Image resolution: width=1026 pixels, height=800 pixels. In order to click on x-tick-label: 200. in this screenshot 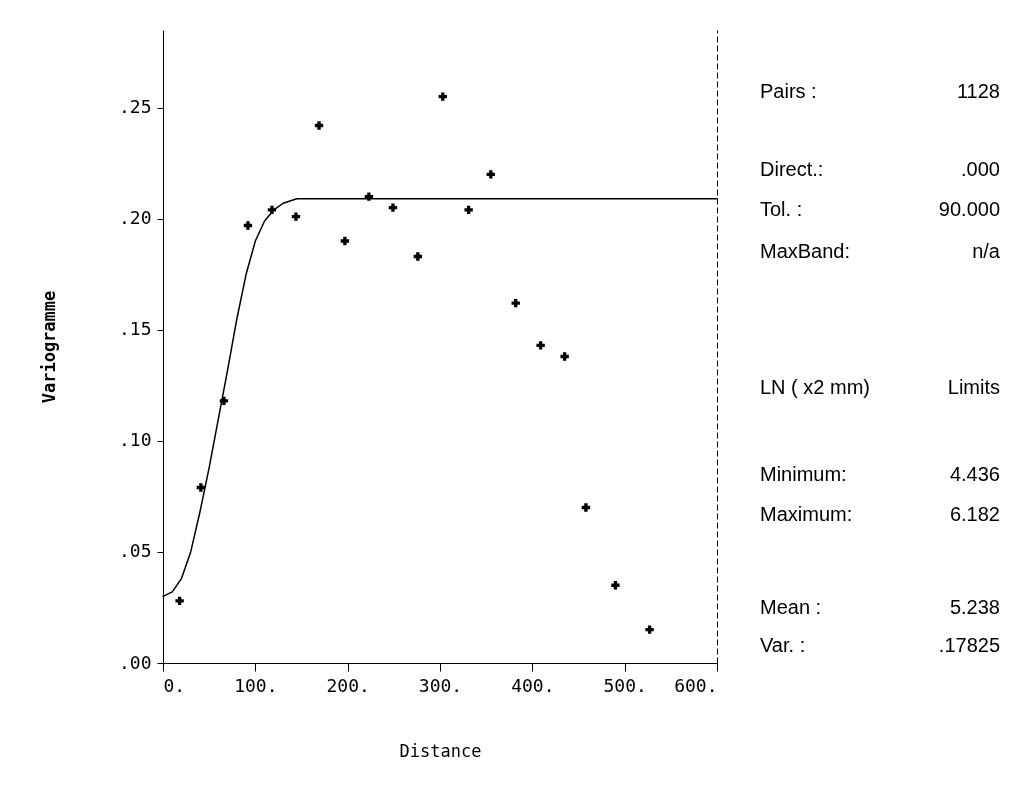, I will do `click(348, 685)`.